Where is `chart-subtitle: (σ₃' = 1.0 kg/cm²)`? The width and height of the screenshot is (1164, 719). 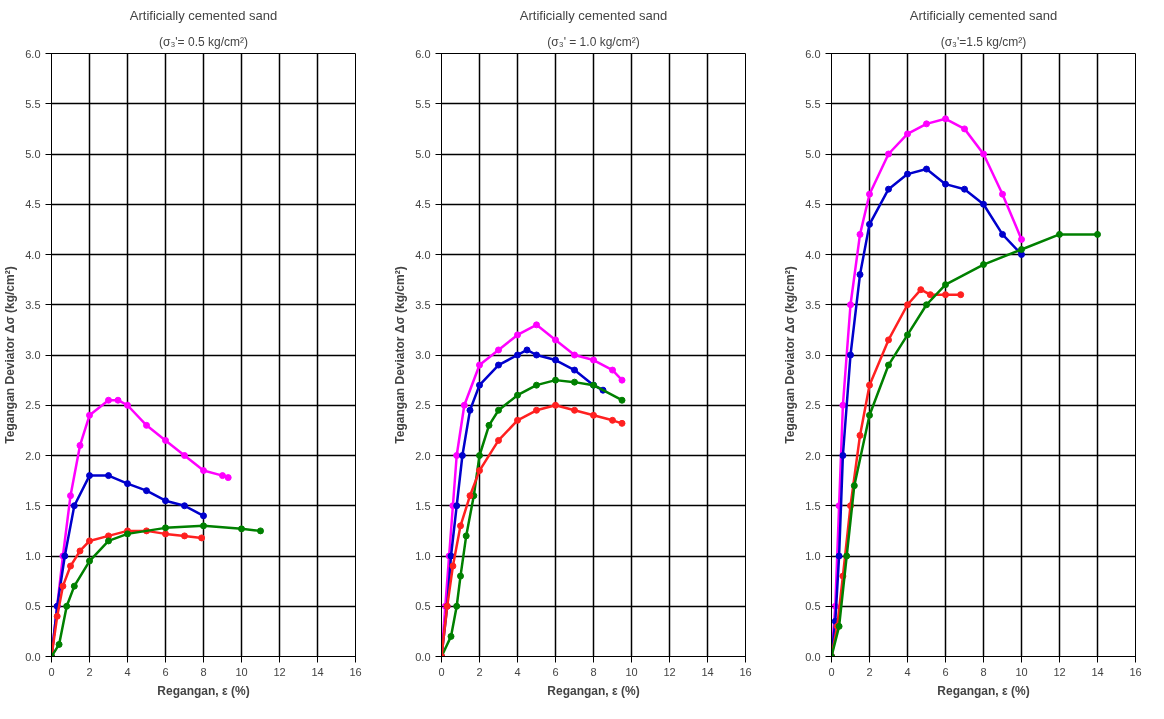 chart-subtitle: (σ₃' = 1.0 kg/cm²) is located at coordinates (593, 41).